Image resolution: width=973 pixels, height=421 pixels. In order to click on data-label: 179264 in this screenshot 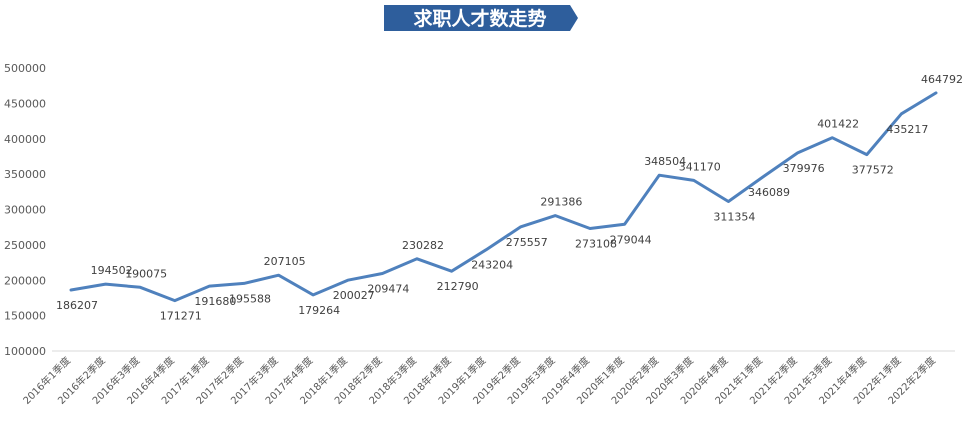, I will do `click(319, 310)`.